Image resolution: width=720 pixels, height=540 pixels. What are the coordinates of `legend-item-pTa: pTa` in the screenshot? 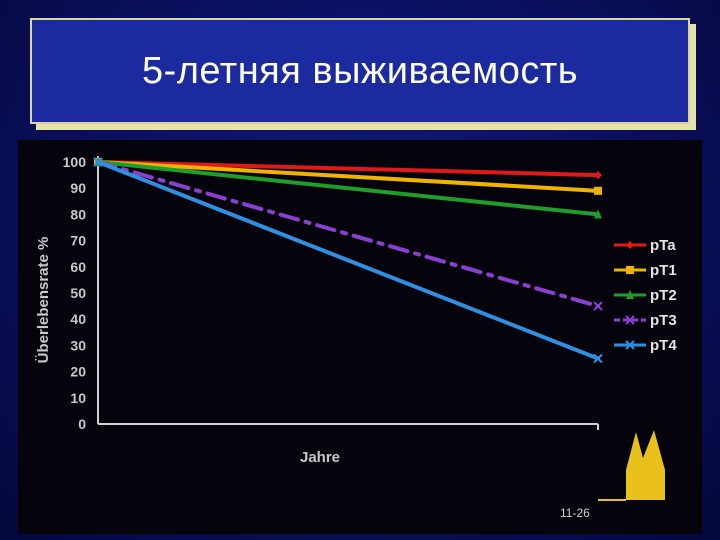 It's located at (645, 245).